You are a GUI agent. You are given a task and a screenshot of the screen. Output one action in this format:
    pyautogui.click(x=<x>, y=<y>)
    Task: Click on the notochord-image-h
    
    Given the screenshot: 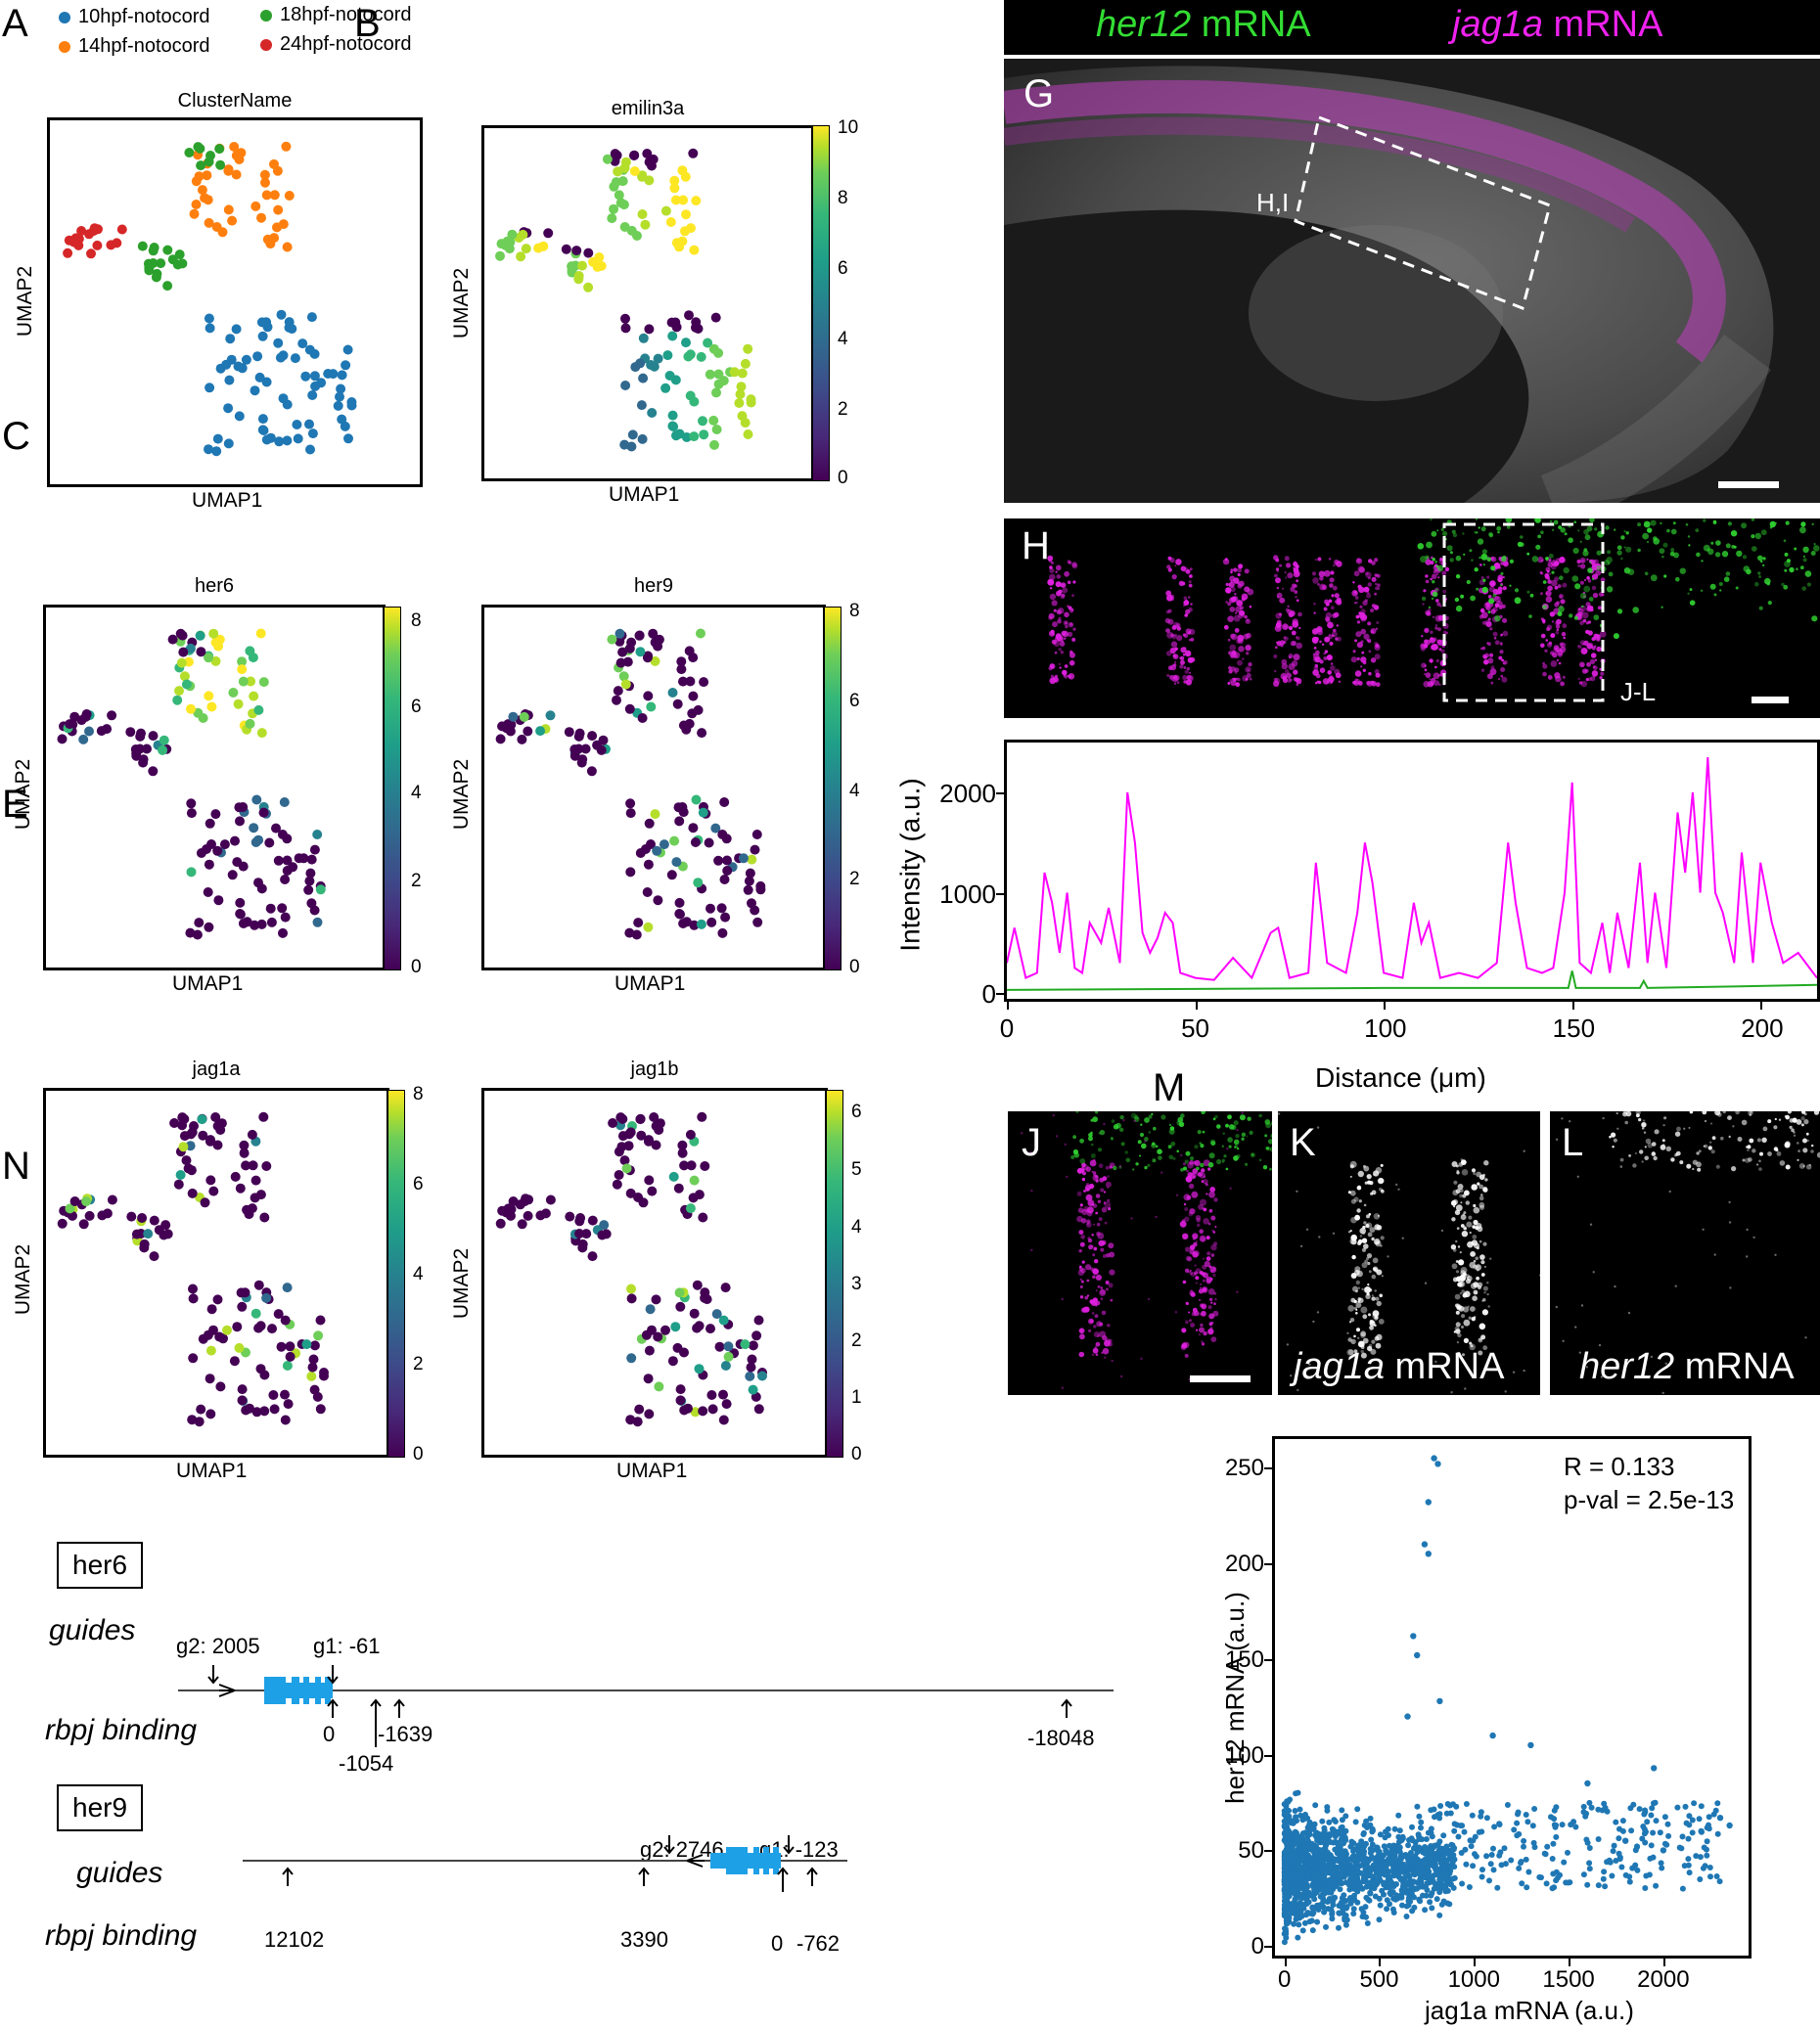 What is the action you would take?
    pyautogui.click(x=1412, y=618)
    